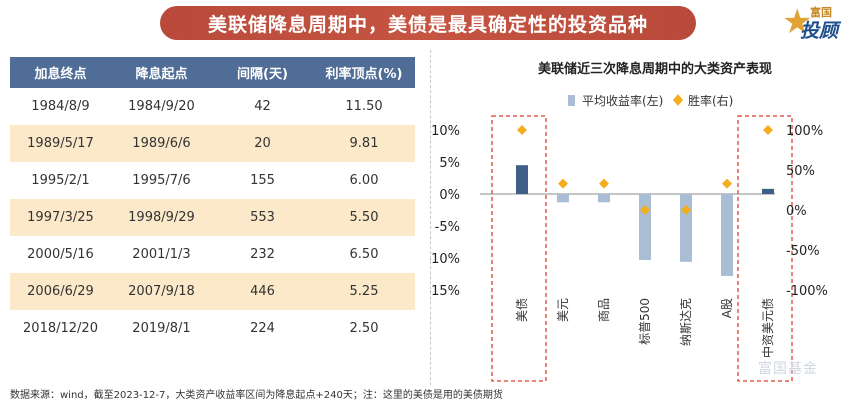 This screenshot has width=864, height=407. What do you see at coordinates (645, 321) in the screenshot?
I see `category-label: 标普500` at bounding box center [645, 321].